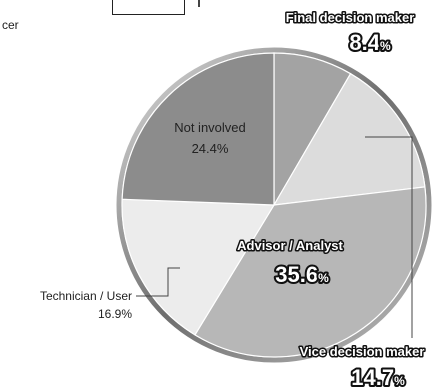 The height and width of the screenshot is (392, 437). What do you see at coordinates (362, 351) in the screenshot?
I see `slice-label-vice-decision-maker: Vice decision maker` at bounding box center [362, 351].